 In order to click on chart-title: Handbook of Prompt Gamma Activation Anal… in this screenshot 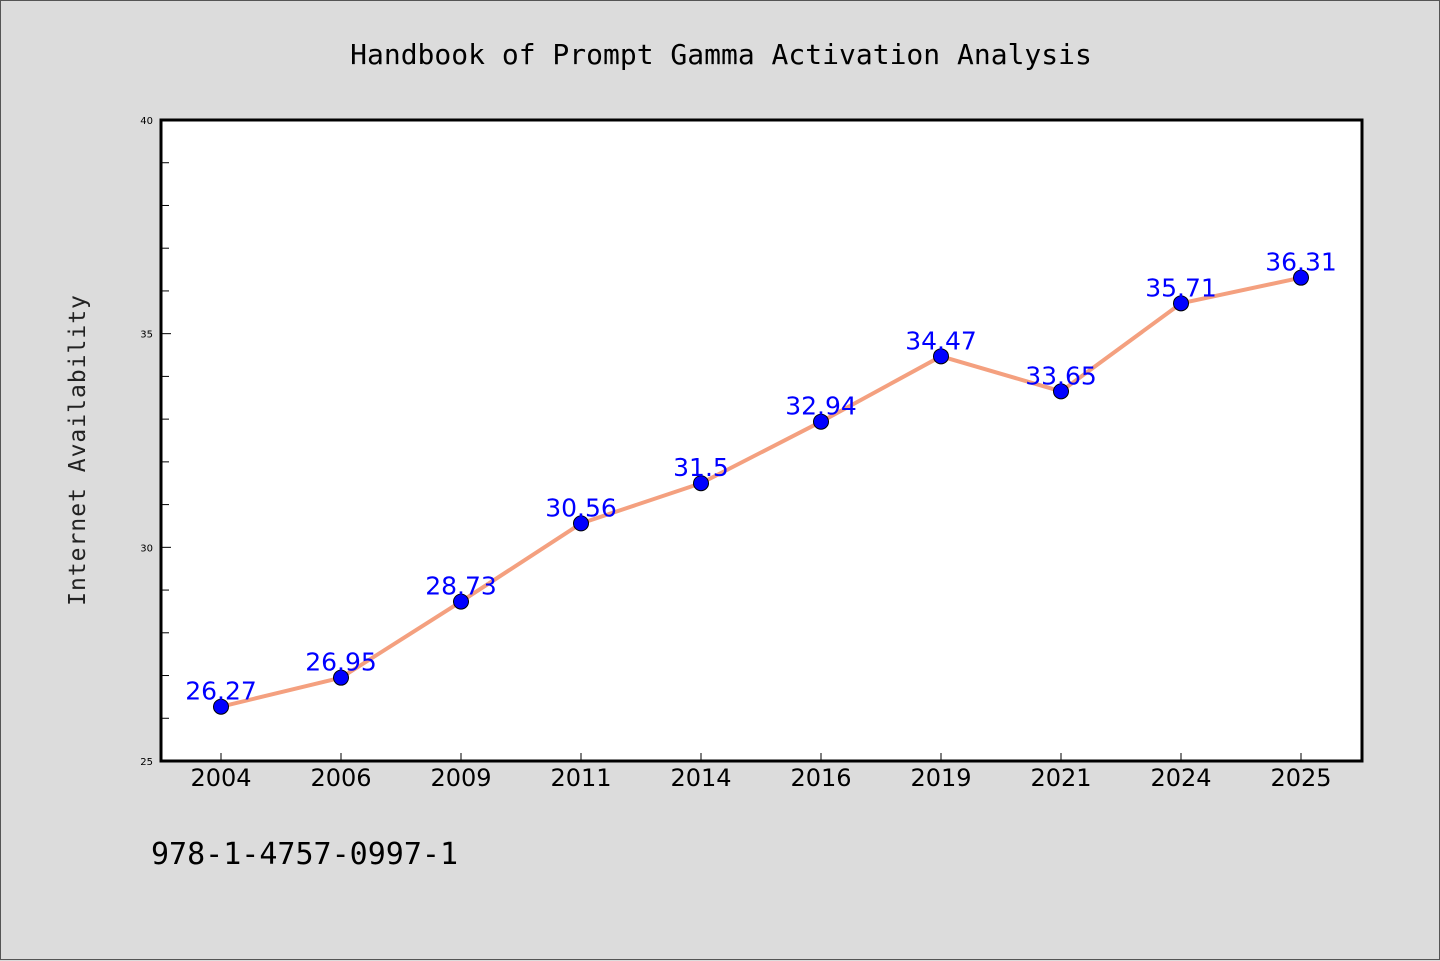, I will do `click(721, 54)`.